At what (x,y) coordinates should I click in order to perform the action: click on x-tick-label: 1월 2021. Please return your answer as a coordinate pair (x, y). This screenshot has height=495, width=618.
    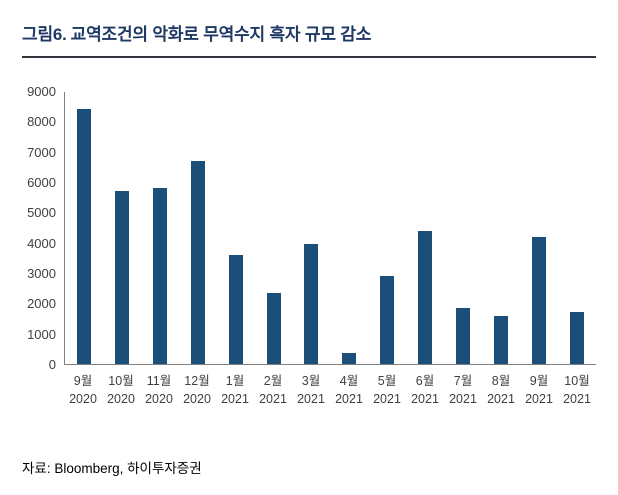
    Looking at the image, I should click on (235, 390).